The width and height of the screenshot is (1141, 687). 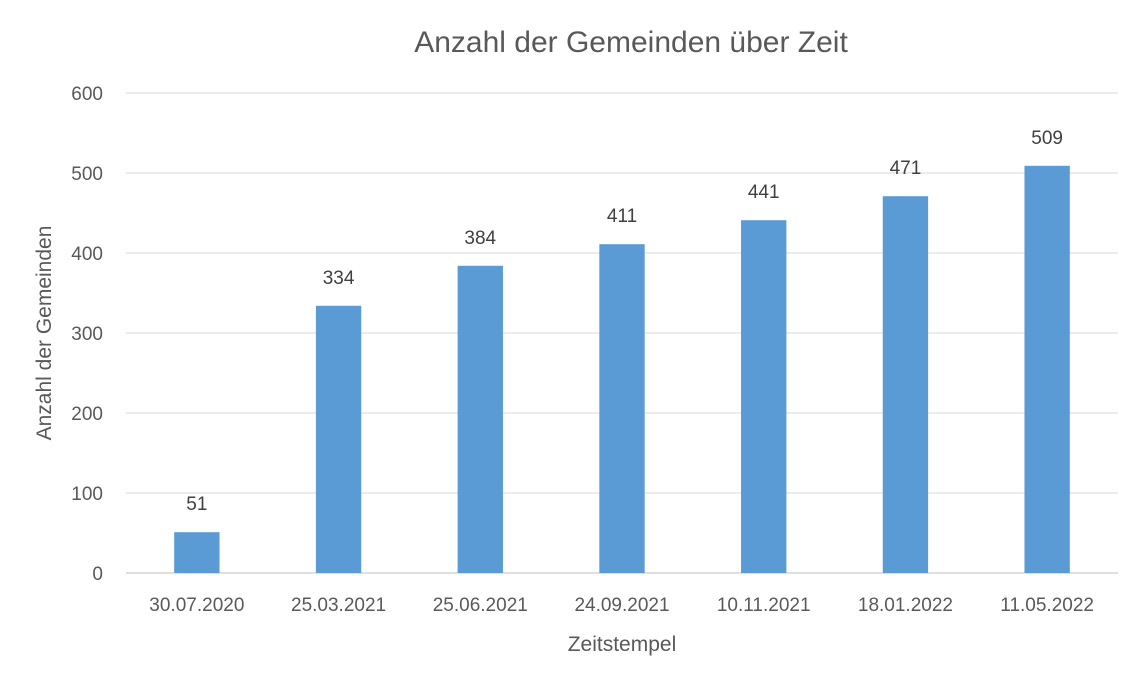 What do you see at coordinates (622, 644) in the screenshot?
I see `x-axis-title: Zeitstempel` at bounding box center [622, 644].